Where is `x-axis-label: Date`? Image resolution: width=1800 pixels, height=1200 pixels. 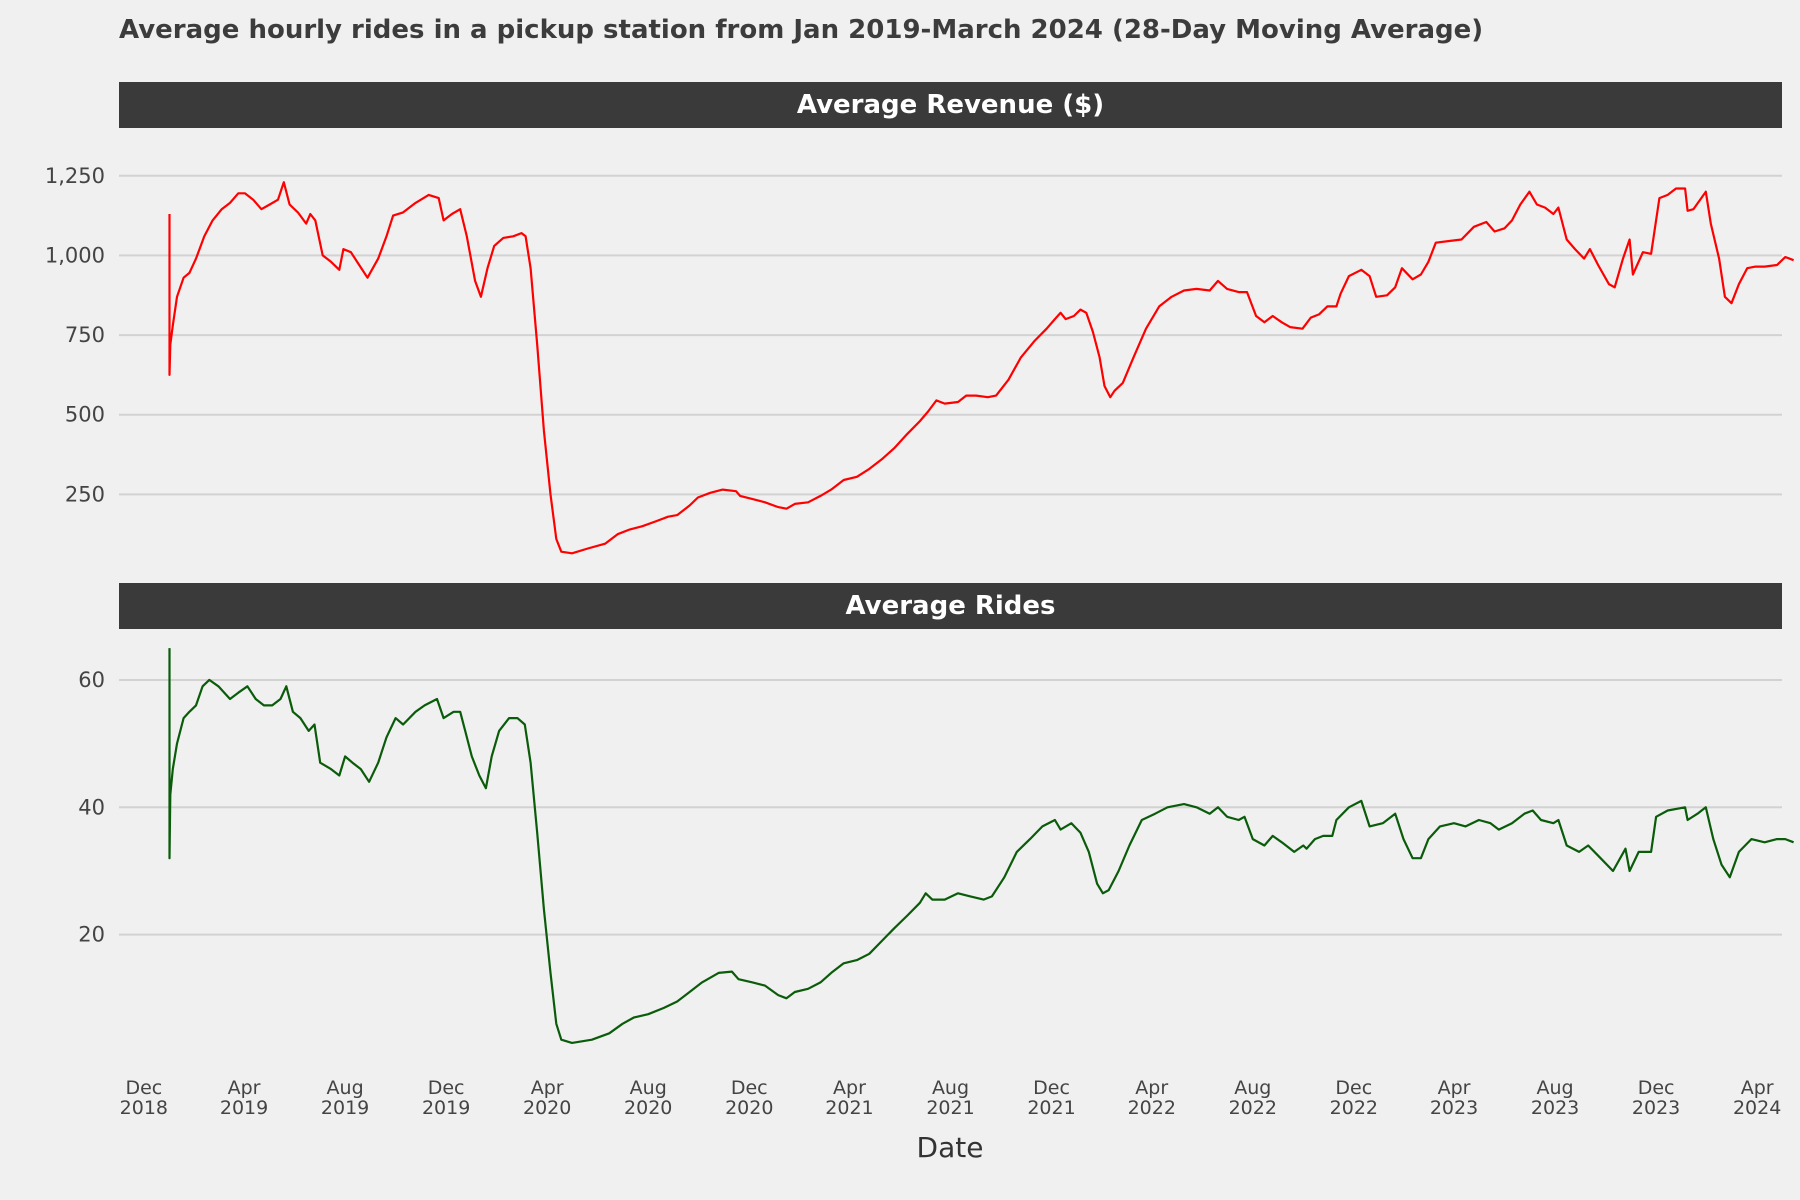 x-axis-label: Date is located at coordinates (950, 1147).